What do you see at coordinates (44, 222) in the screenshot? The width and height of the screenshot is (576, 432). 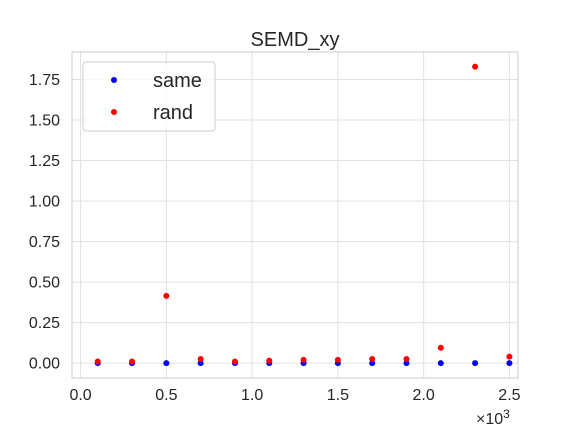 I see `y-axis-ticks: 0.00 0.25 0.50 0.75 1.00 1.25 1.50 1.75` at bounding box center [44, 222].